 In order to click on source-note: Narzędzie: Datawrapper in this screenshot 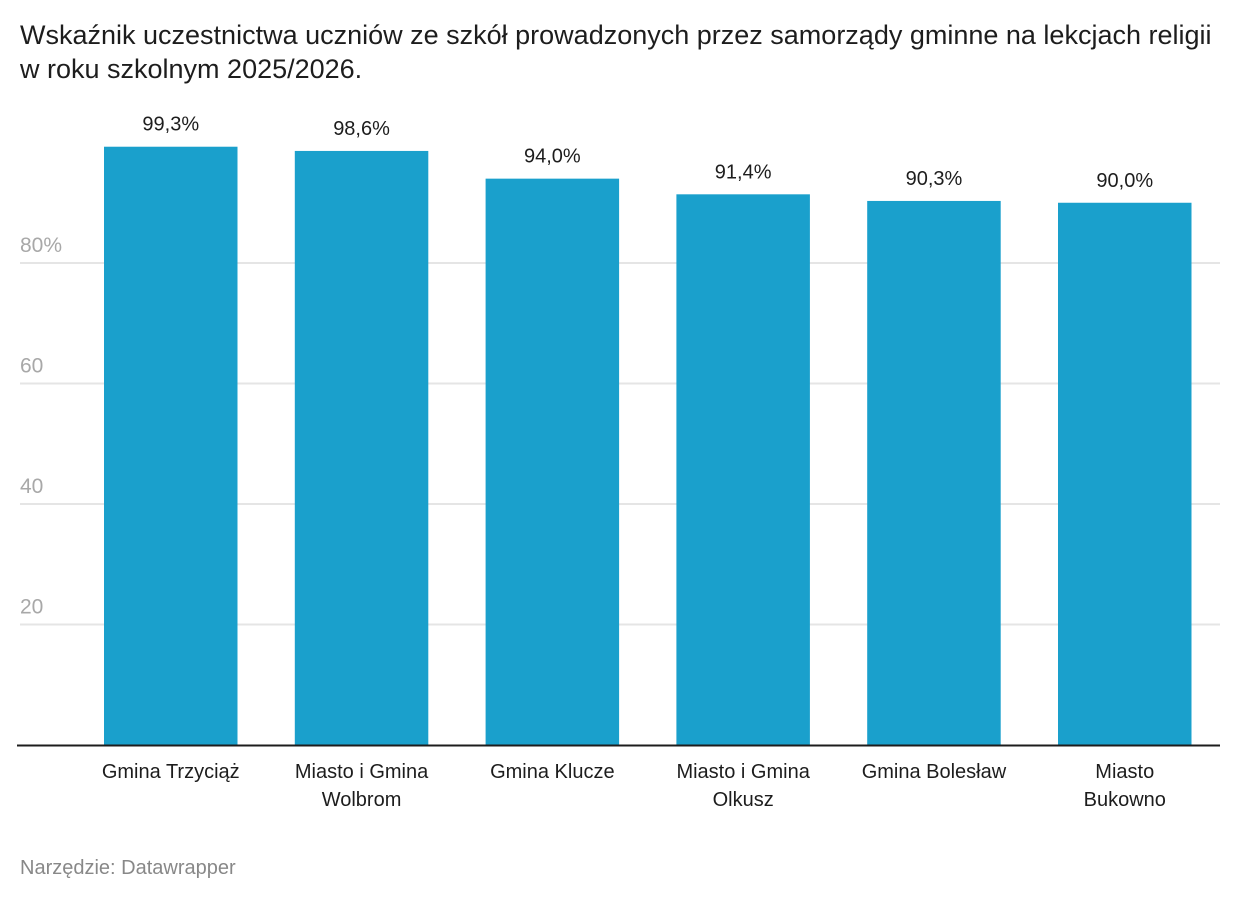, I will do `click(128, 868)`.